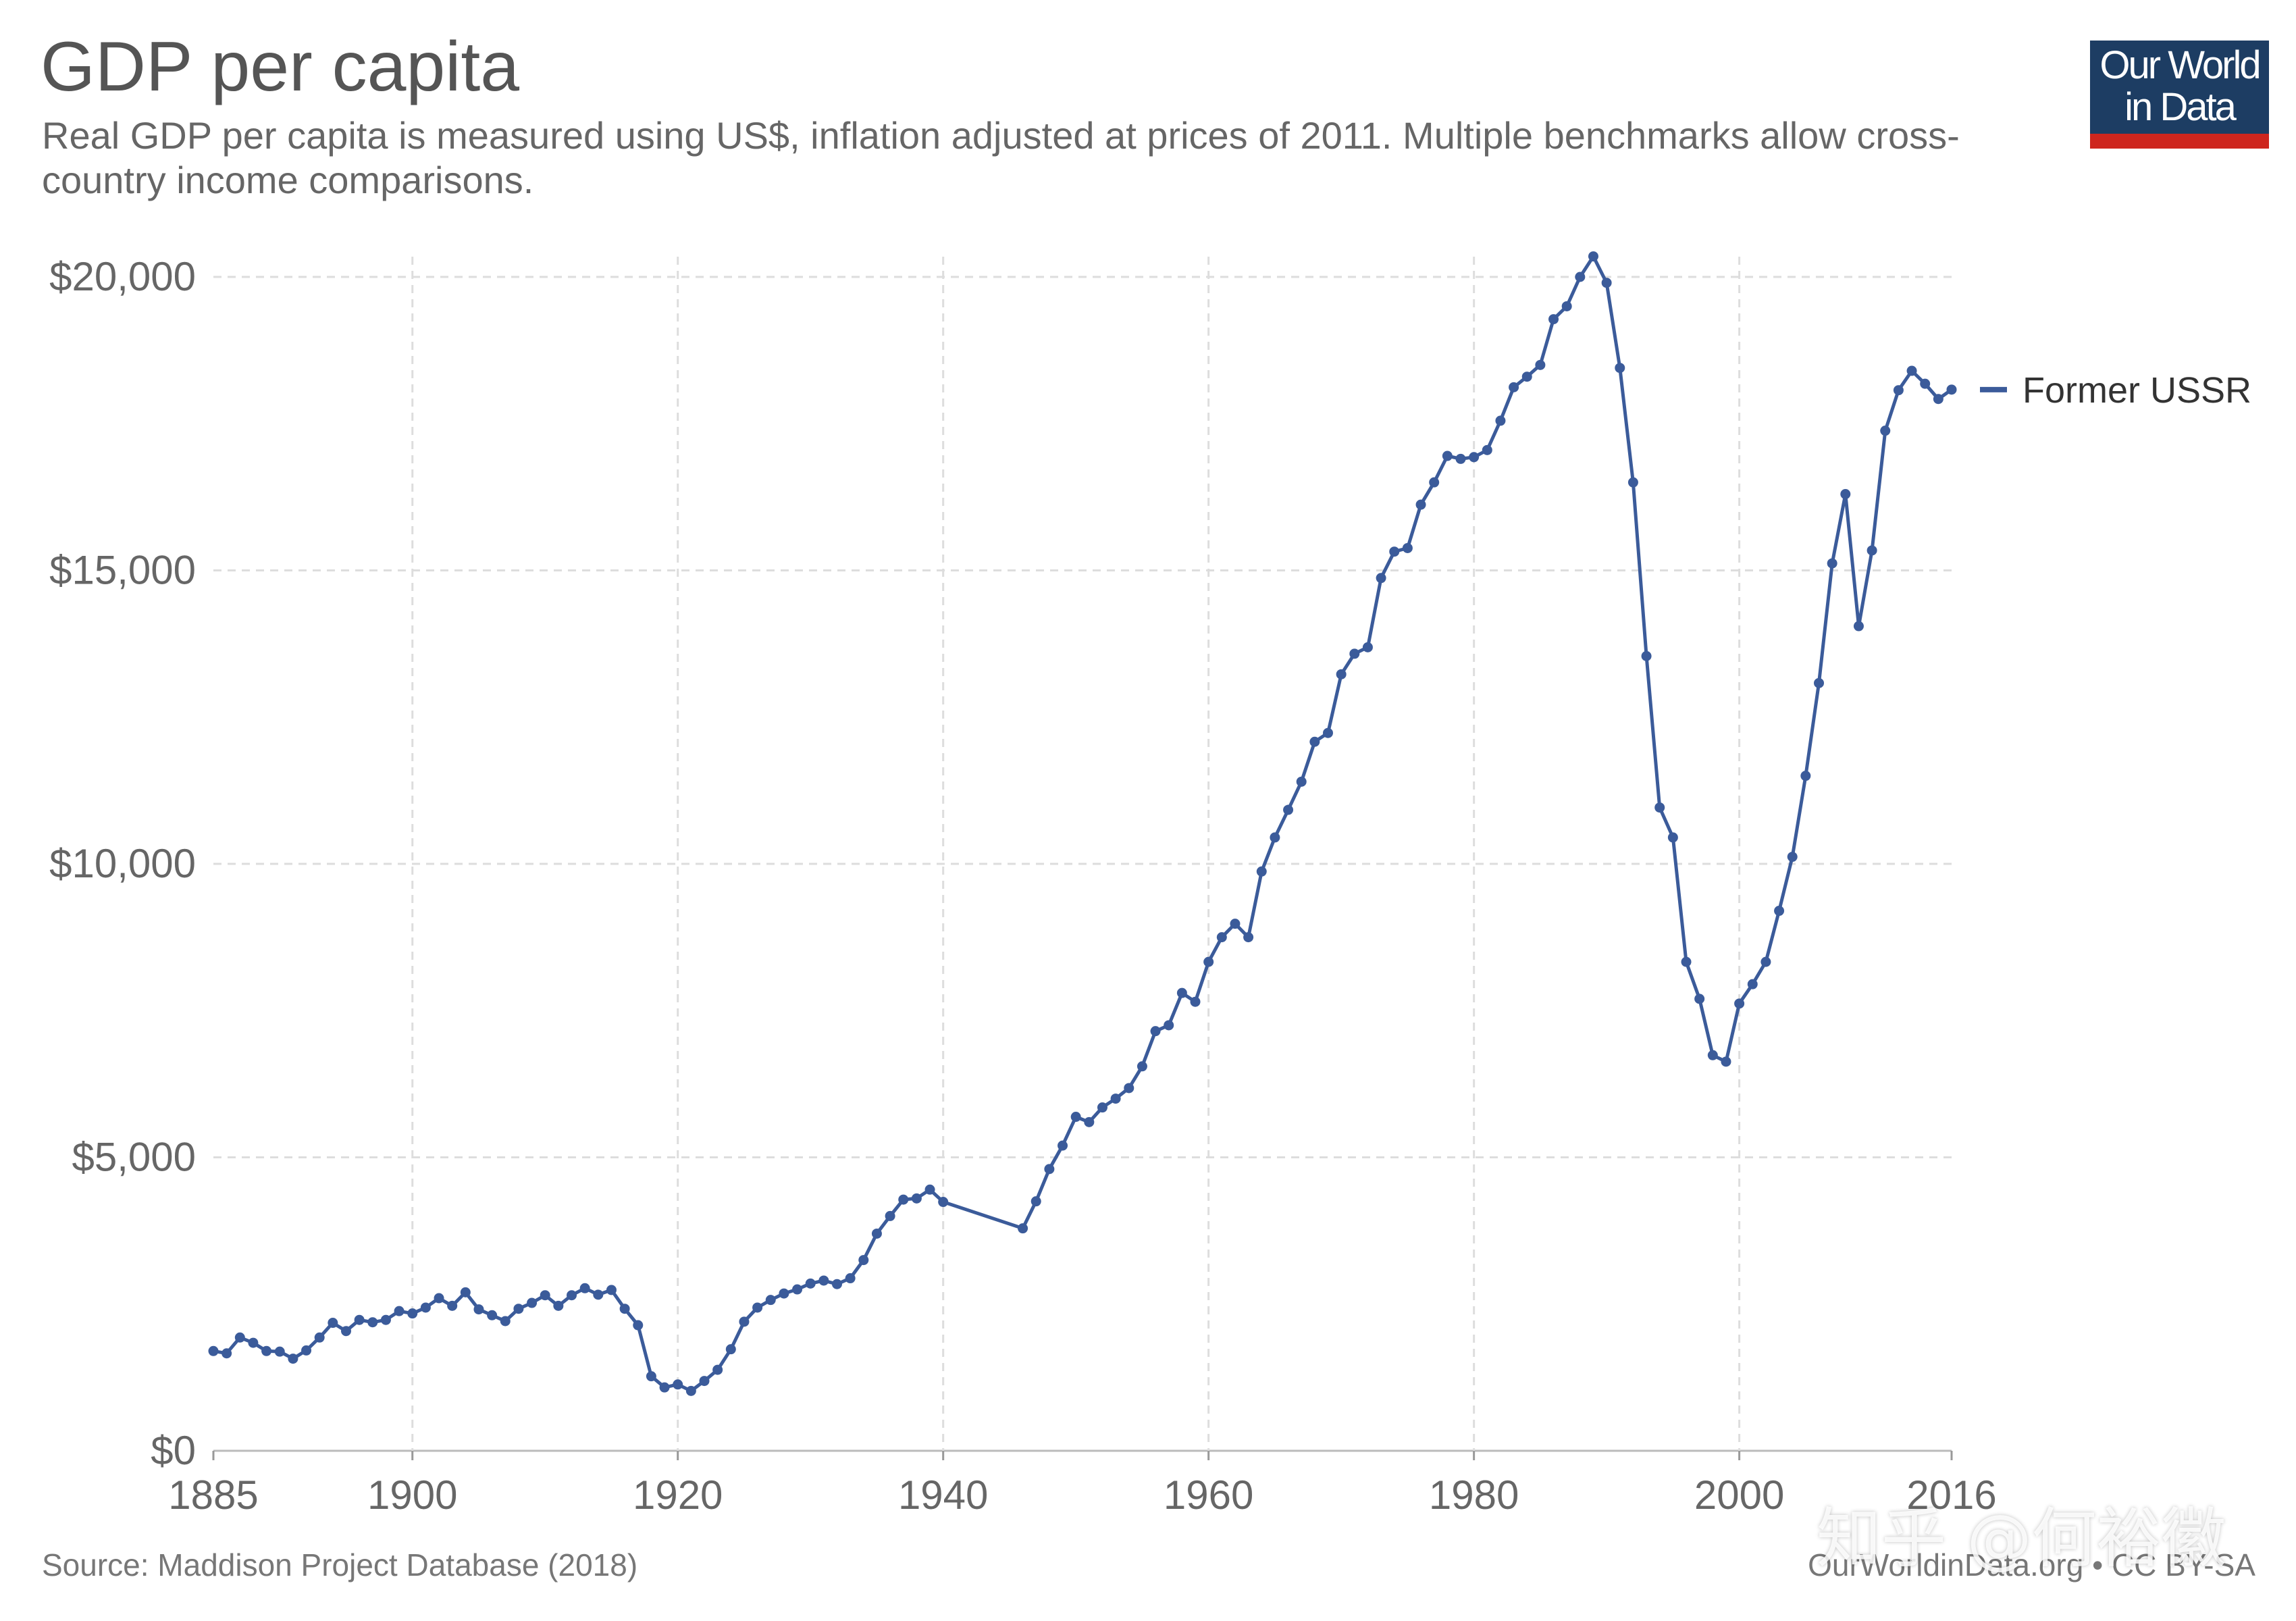  What do you see at coordinates (1208, 1495) in the screenshot?
I see `x-tick-label: 1960` at bounding box center [1208, 1495].